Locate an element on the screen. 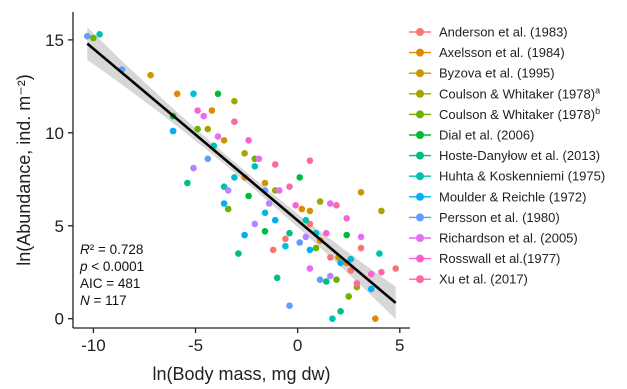 Image resolution: width=627 pixels, height=389 pixels. y-tick-label: 15 is located at coordinates (54, 40).